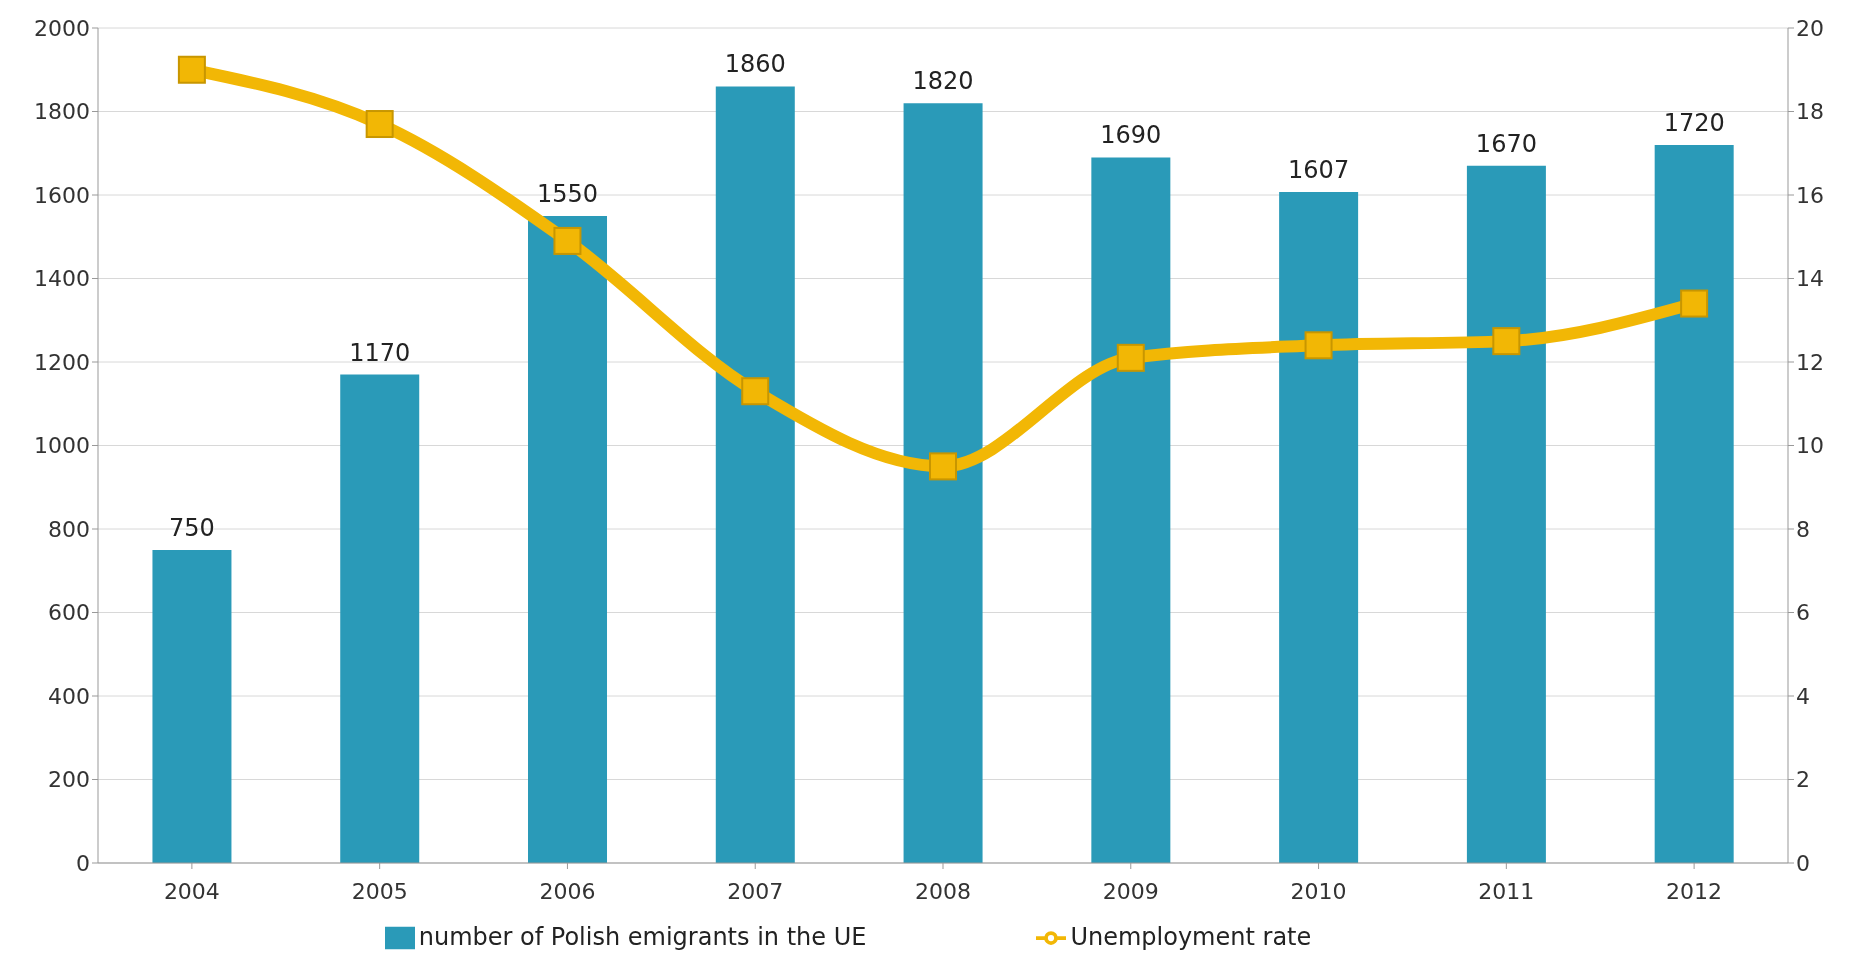 Image resolution: width=1874 pixels, height=975 pixels. I want to click on y-tick-label: 1800, so click(62, 112).